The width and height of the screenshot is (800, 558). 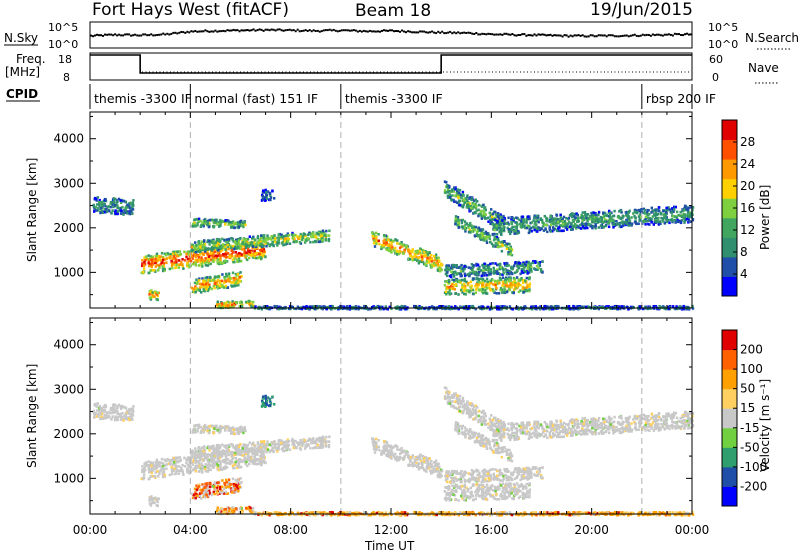 I want to click on freq-step-line, so click(x=391, y=64).